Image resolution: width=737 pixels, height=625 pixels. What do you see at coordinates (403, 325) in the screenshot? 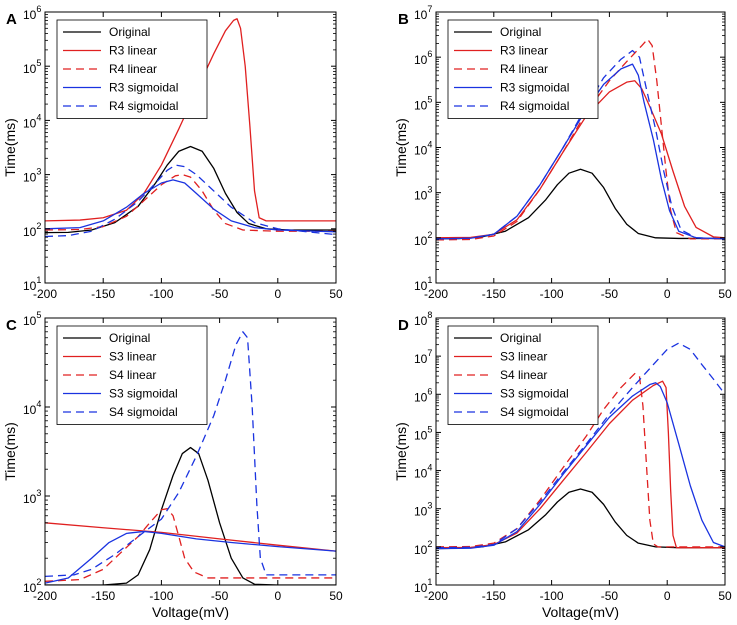
I see `panel-letter-d: D` at bounding box center [403, 325].